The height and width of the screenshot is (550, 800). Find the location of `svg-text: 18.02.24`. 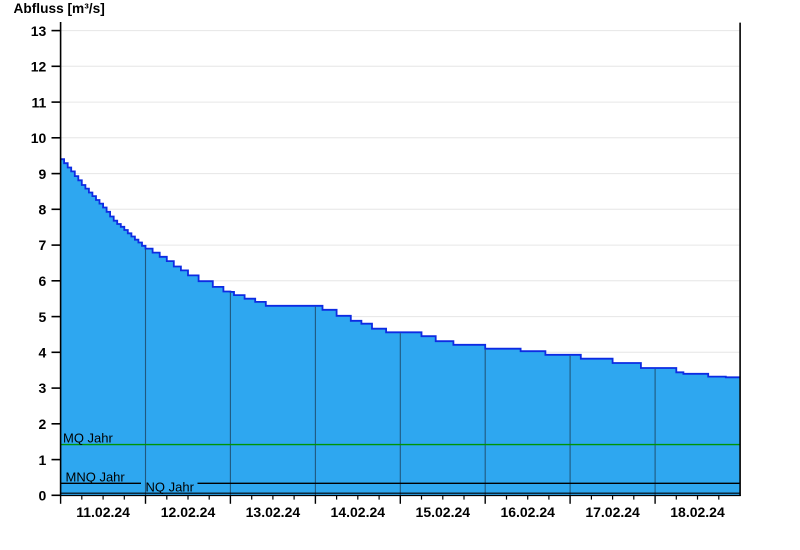

svg-text: 18.02.24 is located at coordinates (697, 512).